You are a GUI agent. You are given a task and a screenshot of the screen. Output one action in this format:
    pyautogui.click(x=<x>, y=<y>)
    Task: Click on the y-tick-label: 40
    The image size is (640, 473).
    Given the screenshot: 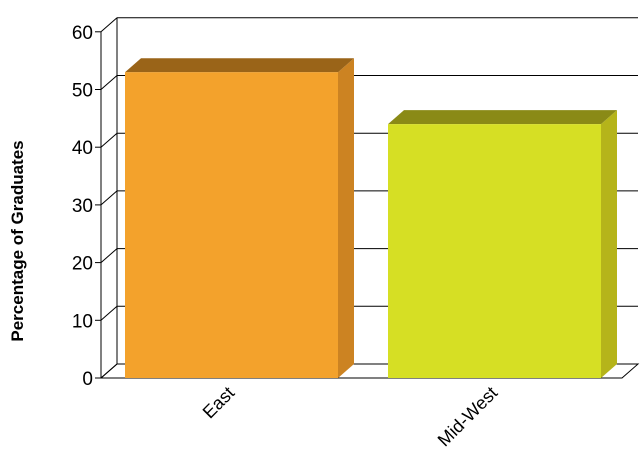 What is the action you would take?
    pyautogui.click(x=82, y=148)
    